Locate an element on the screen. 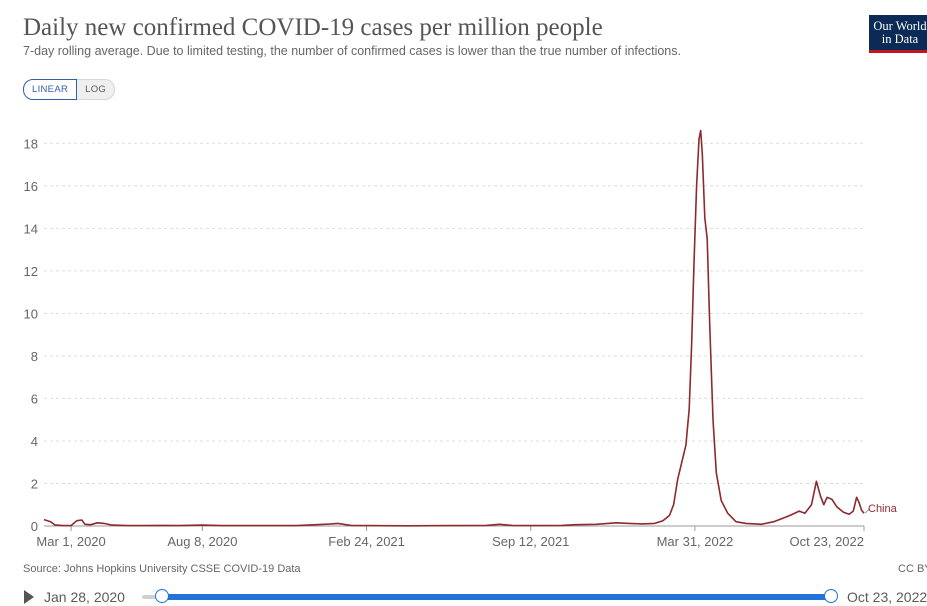  logo-line-2: in Data is located at coordinates (900, 39).